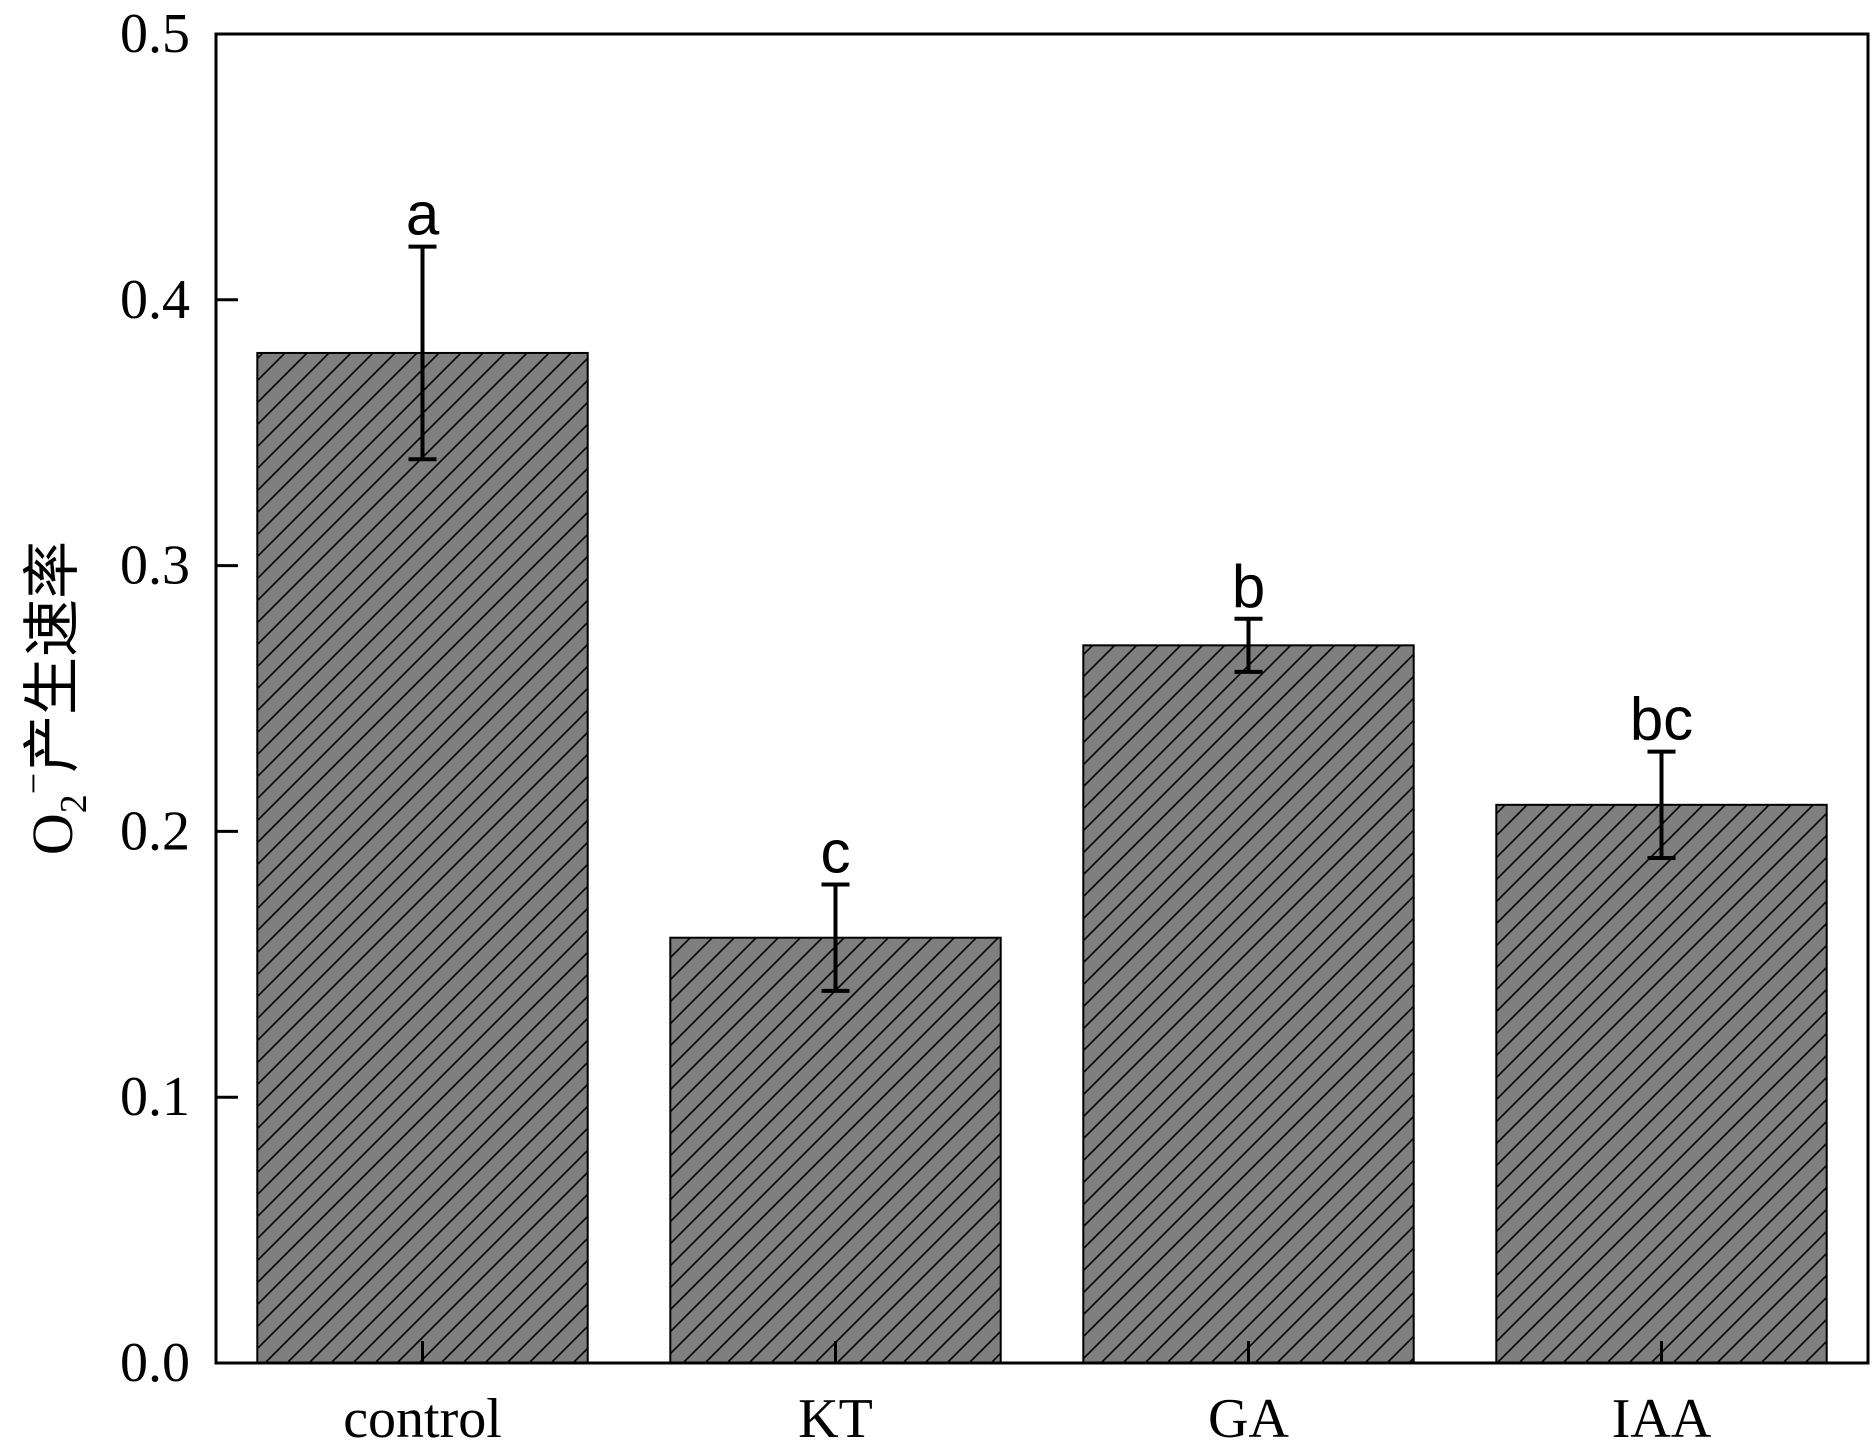  What do you see at coordinates (155, 1097) in the screenshot?
I see `y-tick-label: 0.1` at bounding box center [155, 1097].